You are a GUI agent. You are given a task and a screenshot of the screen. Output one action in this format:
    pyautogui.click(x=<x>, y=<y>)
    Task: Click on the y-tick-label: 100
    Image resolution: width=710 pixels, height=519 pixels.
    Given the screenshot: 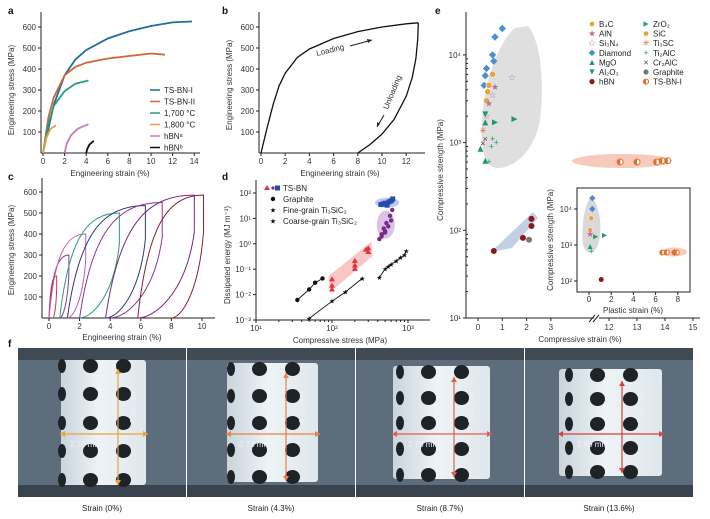 What is the action you would take?
    pyautogui.click(x=31, y=297)
    